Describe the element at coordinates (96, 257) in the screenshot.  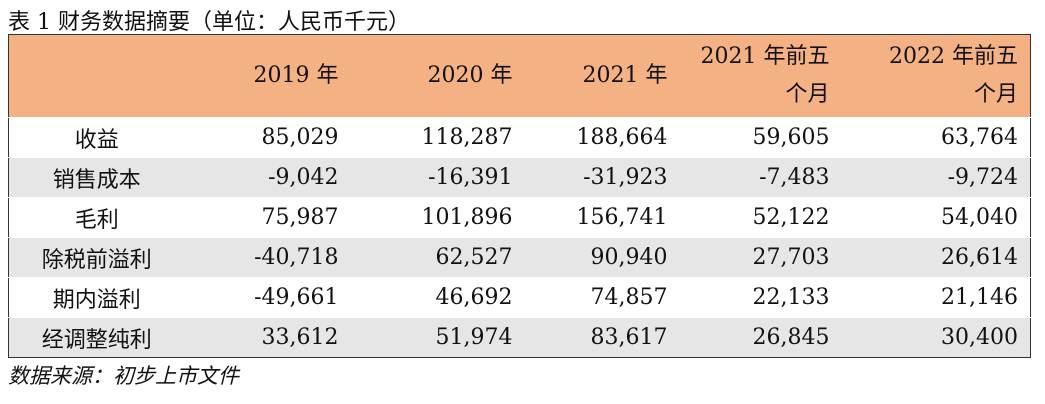
I see `row-label: 除税前溢利` at that location.